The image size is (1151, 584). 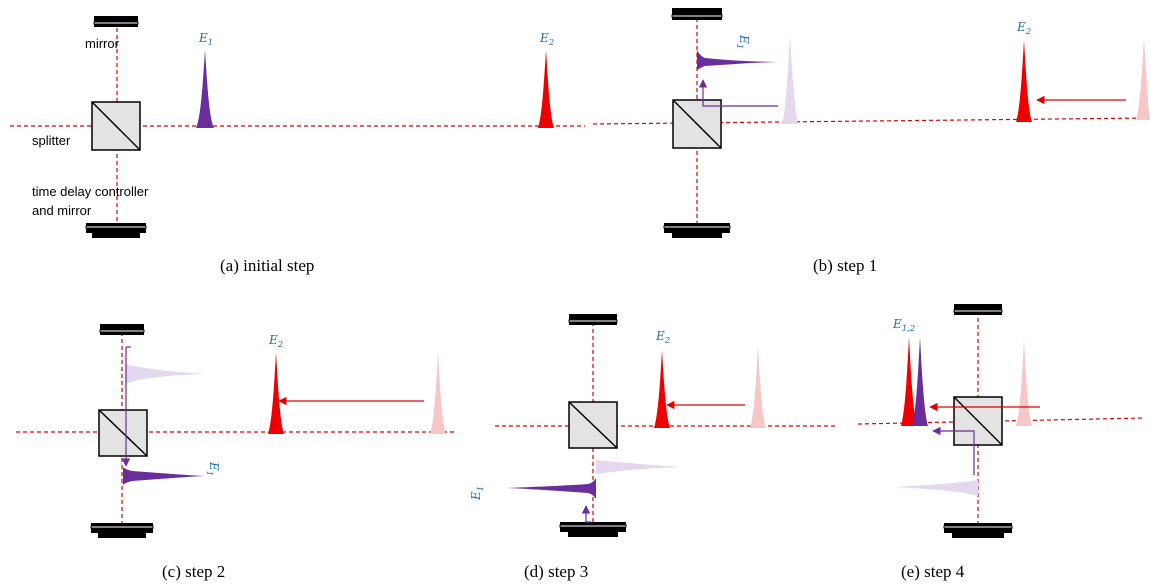 What do you see at coordinates (903, 325) in the screenshot?
I see `e12-label: E1,2` at bounding box center [903, 325].